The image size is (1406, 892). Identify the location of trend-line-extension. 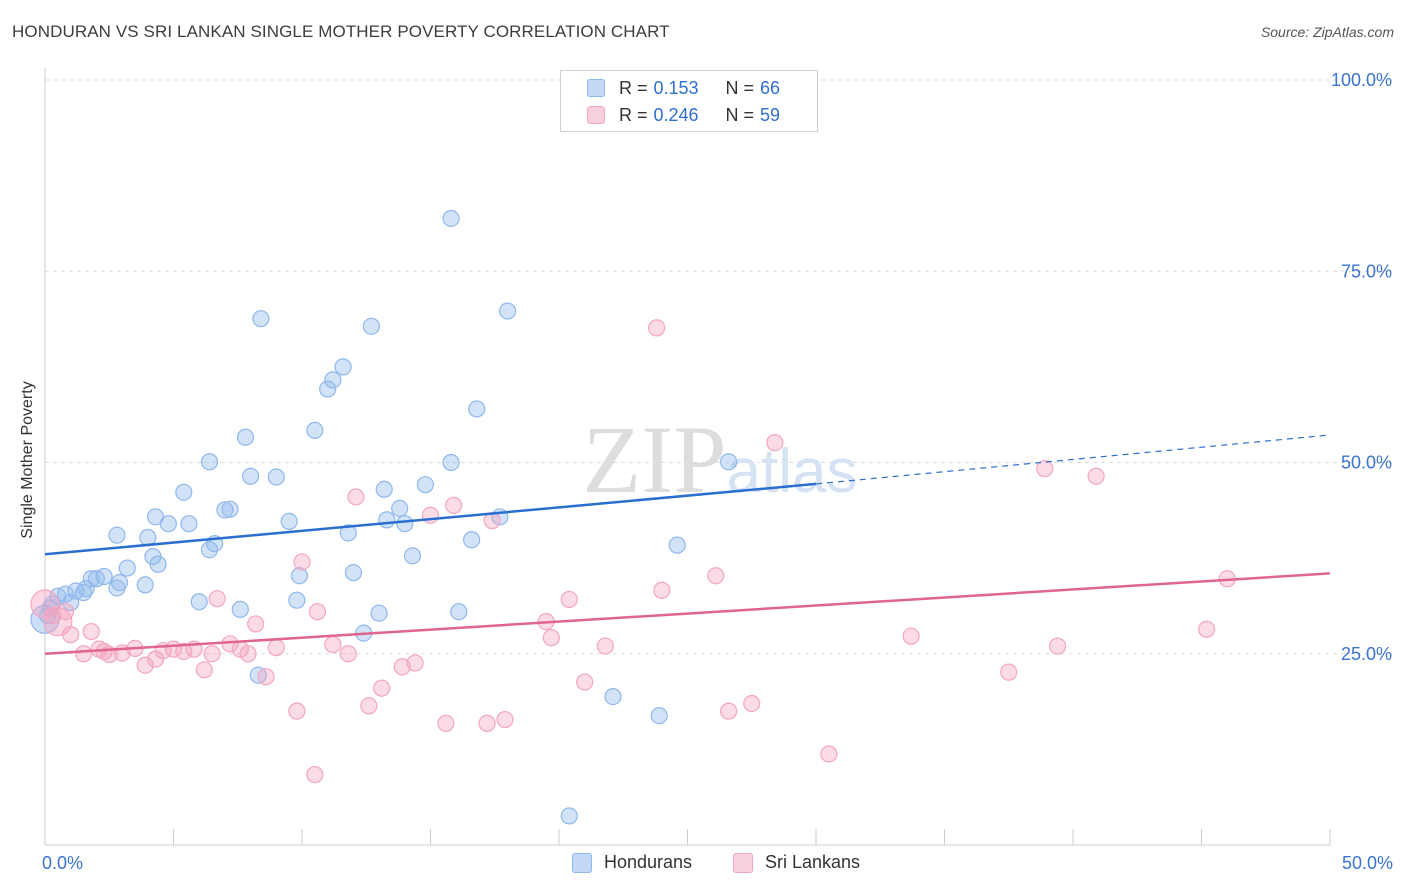
(1073, 459).